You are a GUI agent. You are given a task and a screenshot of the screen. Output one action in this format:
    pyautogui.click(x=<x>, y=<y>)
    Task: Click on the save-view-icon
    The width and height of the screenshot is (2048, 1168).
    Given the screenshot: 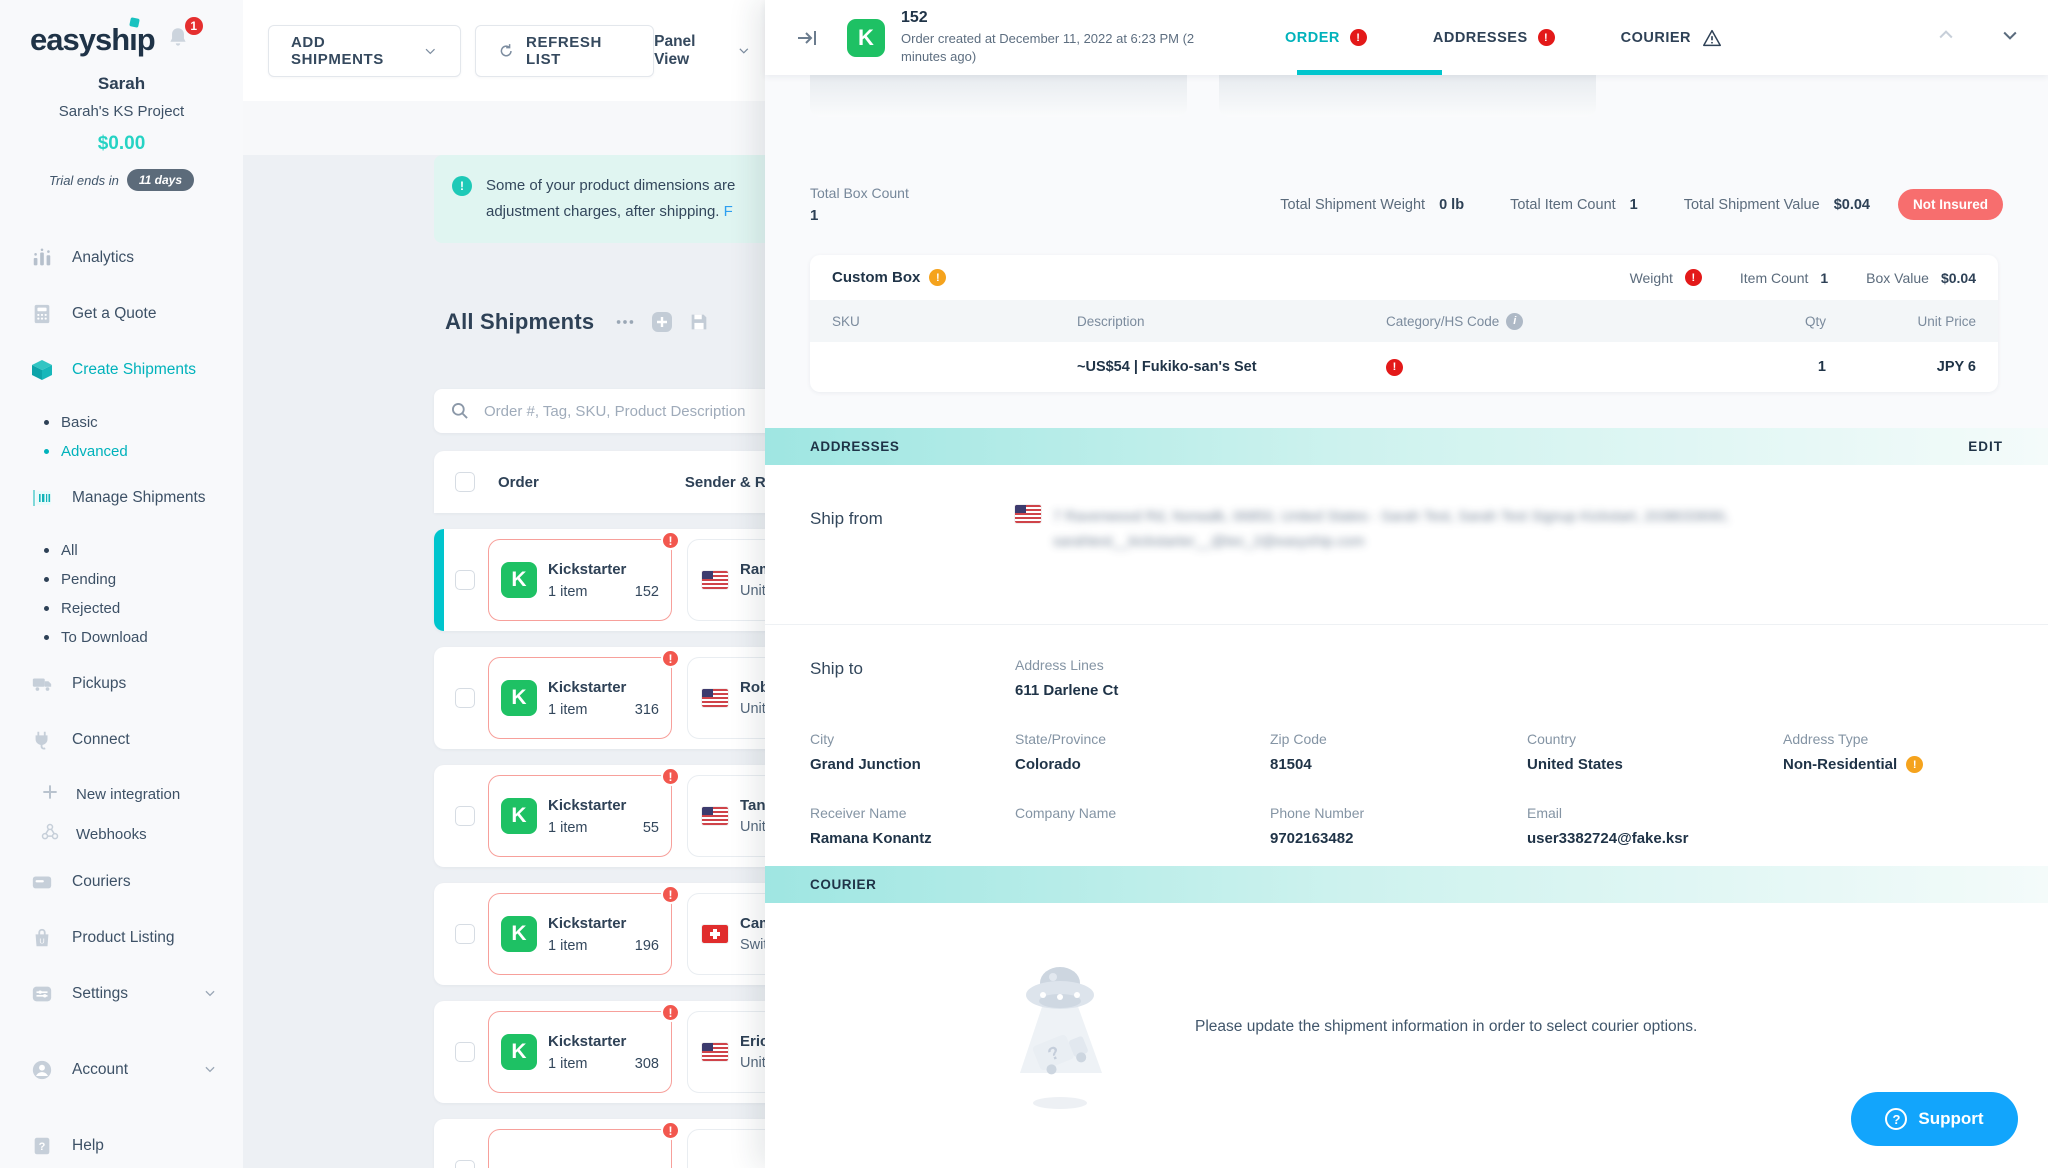 What is the action you would take?
    pyautogui.click(x=699, y=322)
    